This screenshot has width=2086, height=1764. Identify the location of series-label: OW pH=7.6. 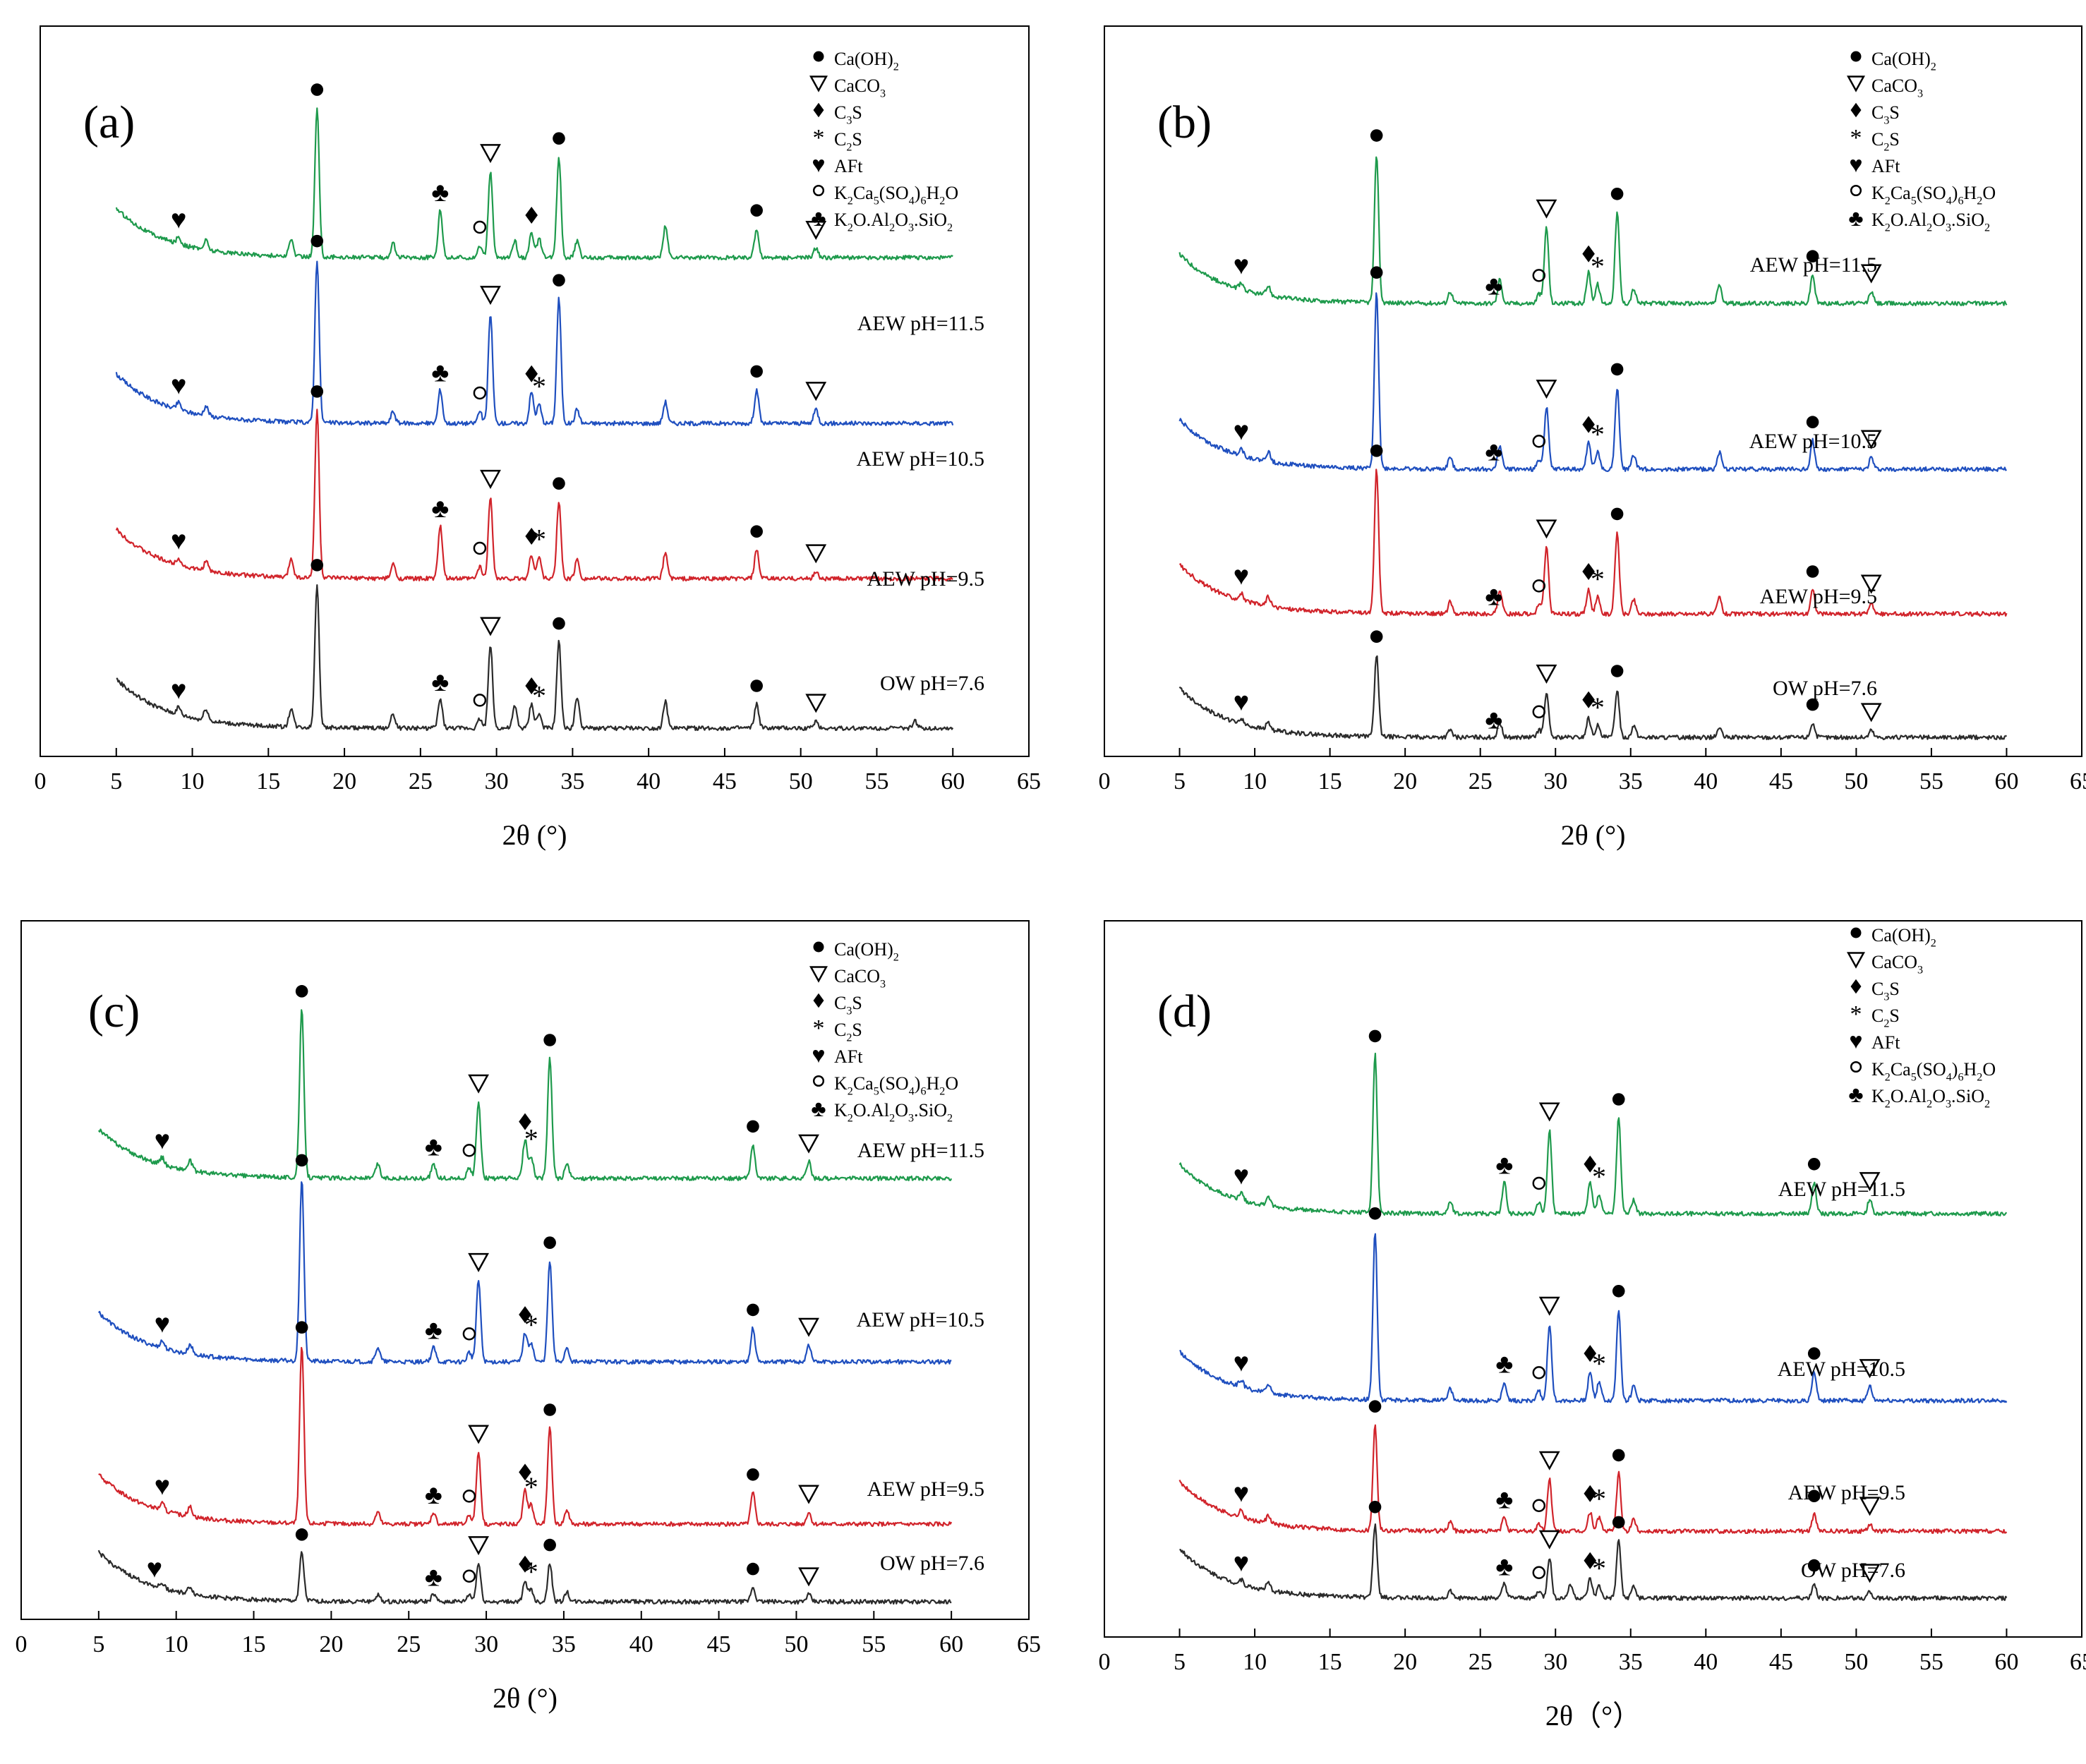
(1825, 688).